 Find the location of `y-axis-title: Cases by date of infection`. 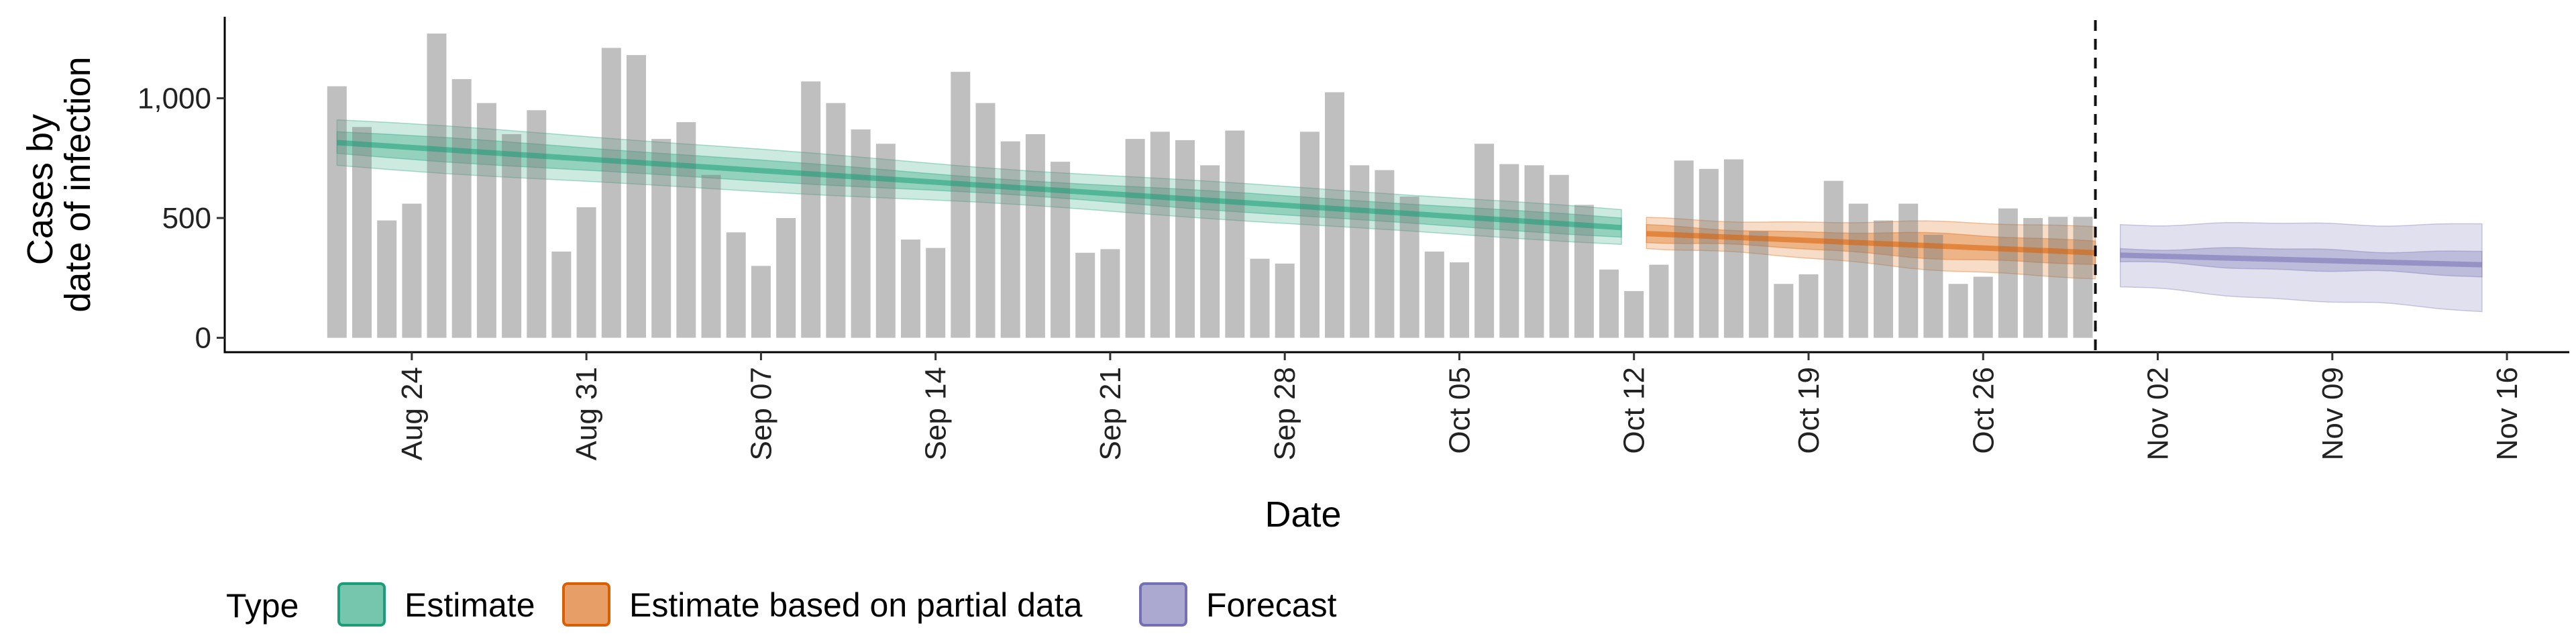

y-axis-title: Cases by date of infection is located at coordinates (59, 184).